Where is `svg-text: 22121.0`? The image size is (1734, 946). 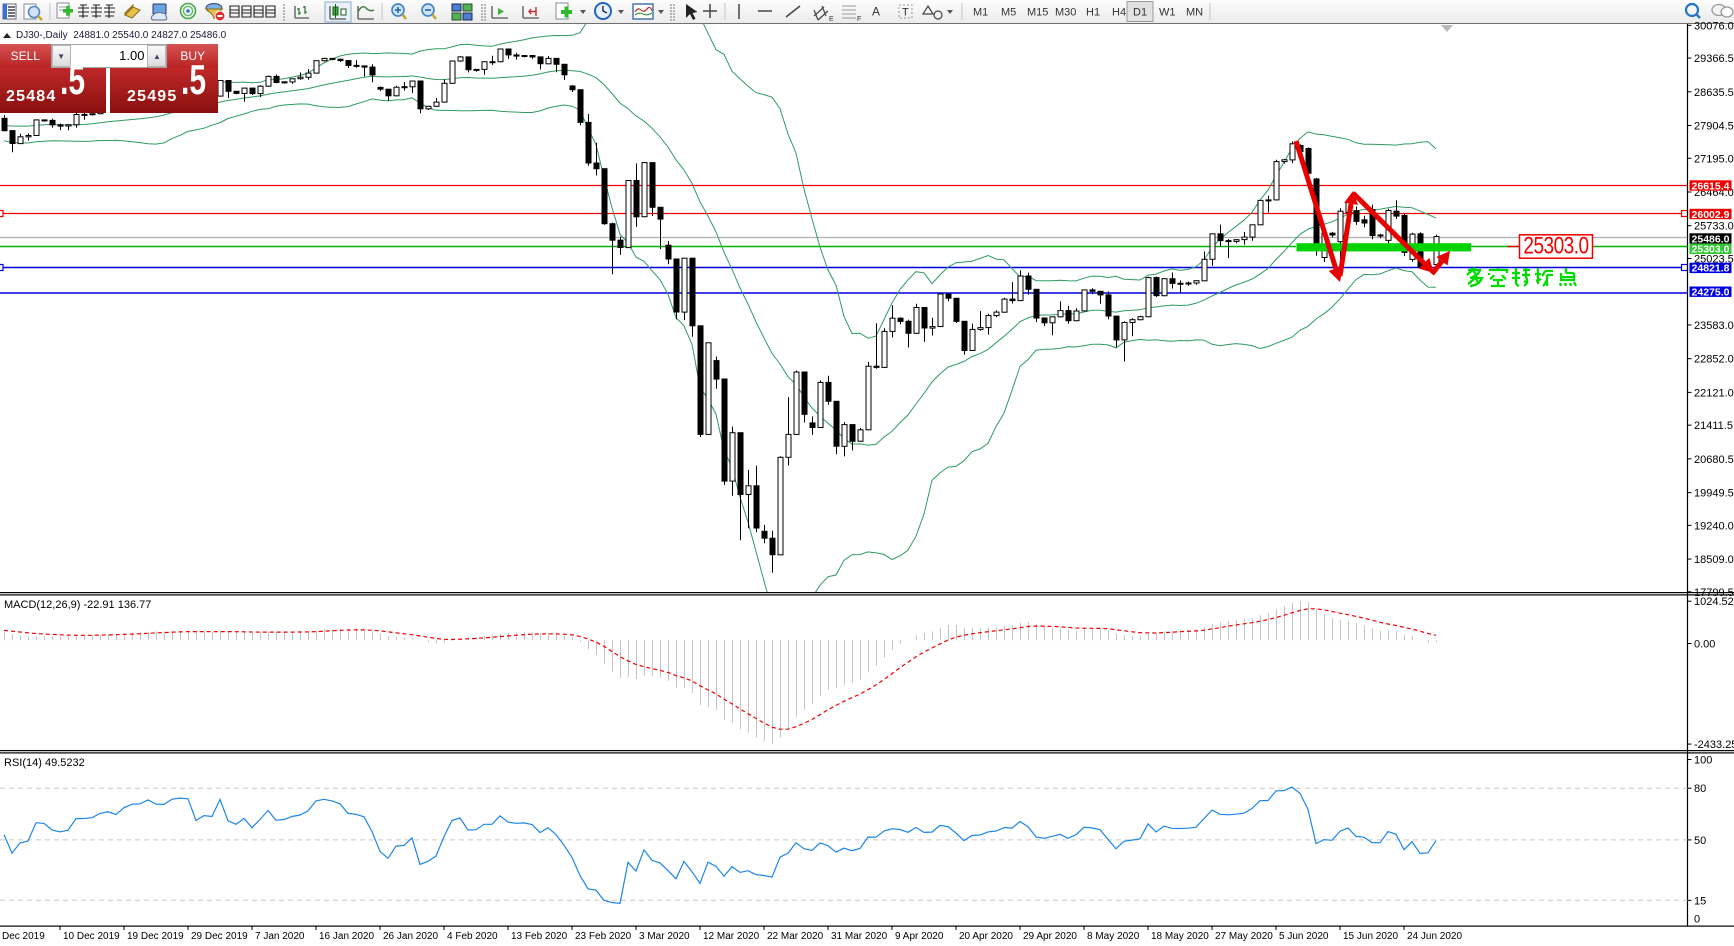 svg-text: 22121.0 is located at coordinates (1714, 393).